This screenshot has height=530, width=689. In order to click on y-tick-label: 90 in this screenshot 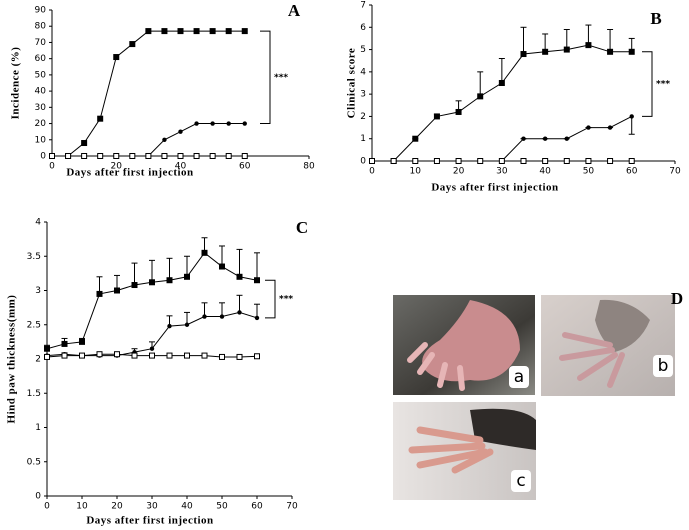, I will do `click(41, 11)`.